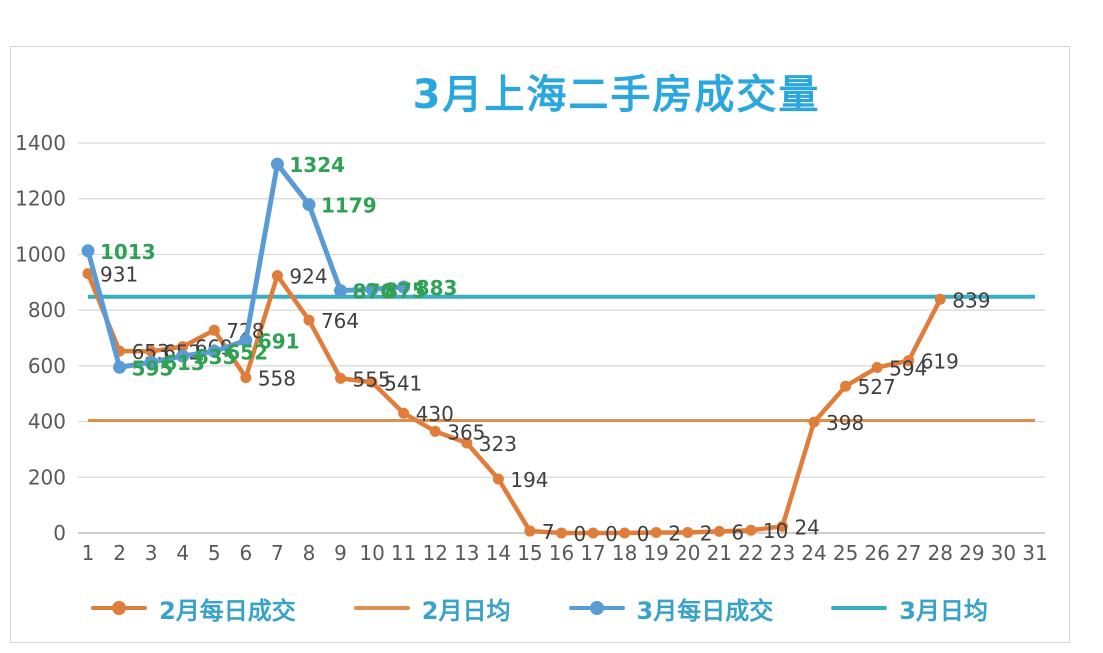  I want to click on data-label: 764, so click(340, 321).